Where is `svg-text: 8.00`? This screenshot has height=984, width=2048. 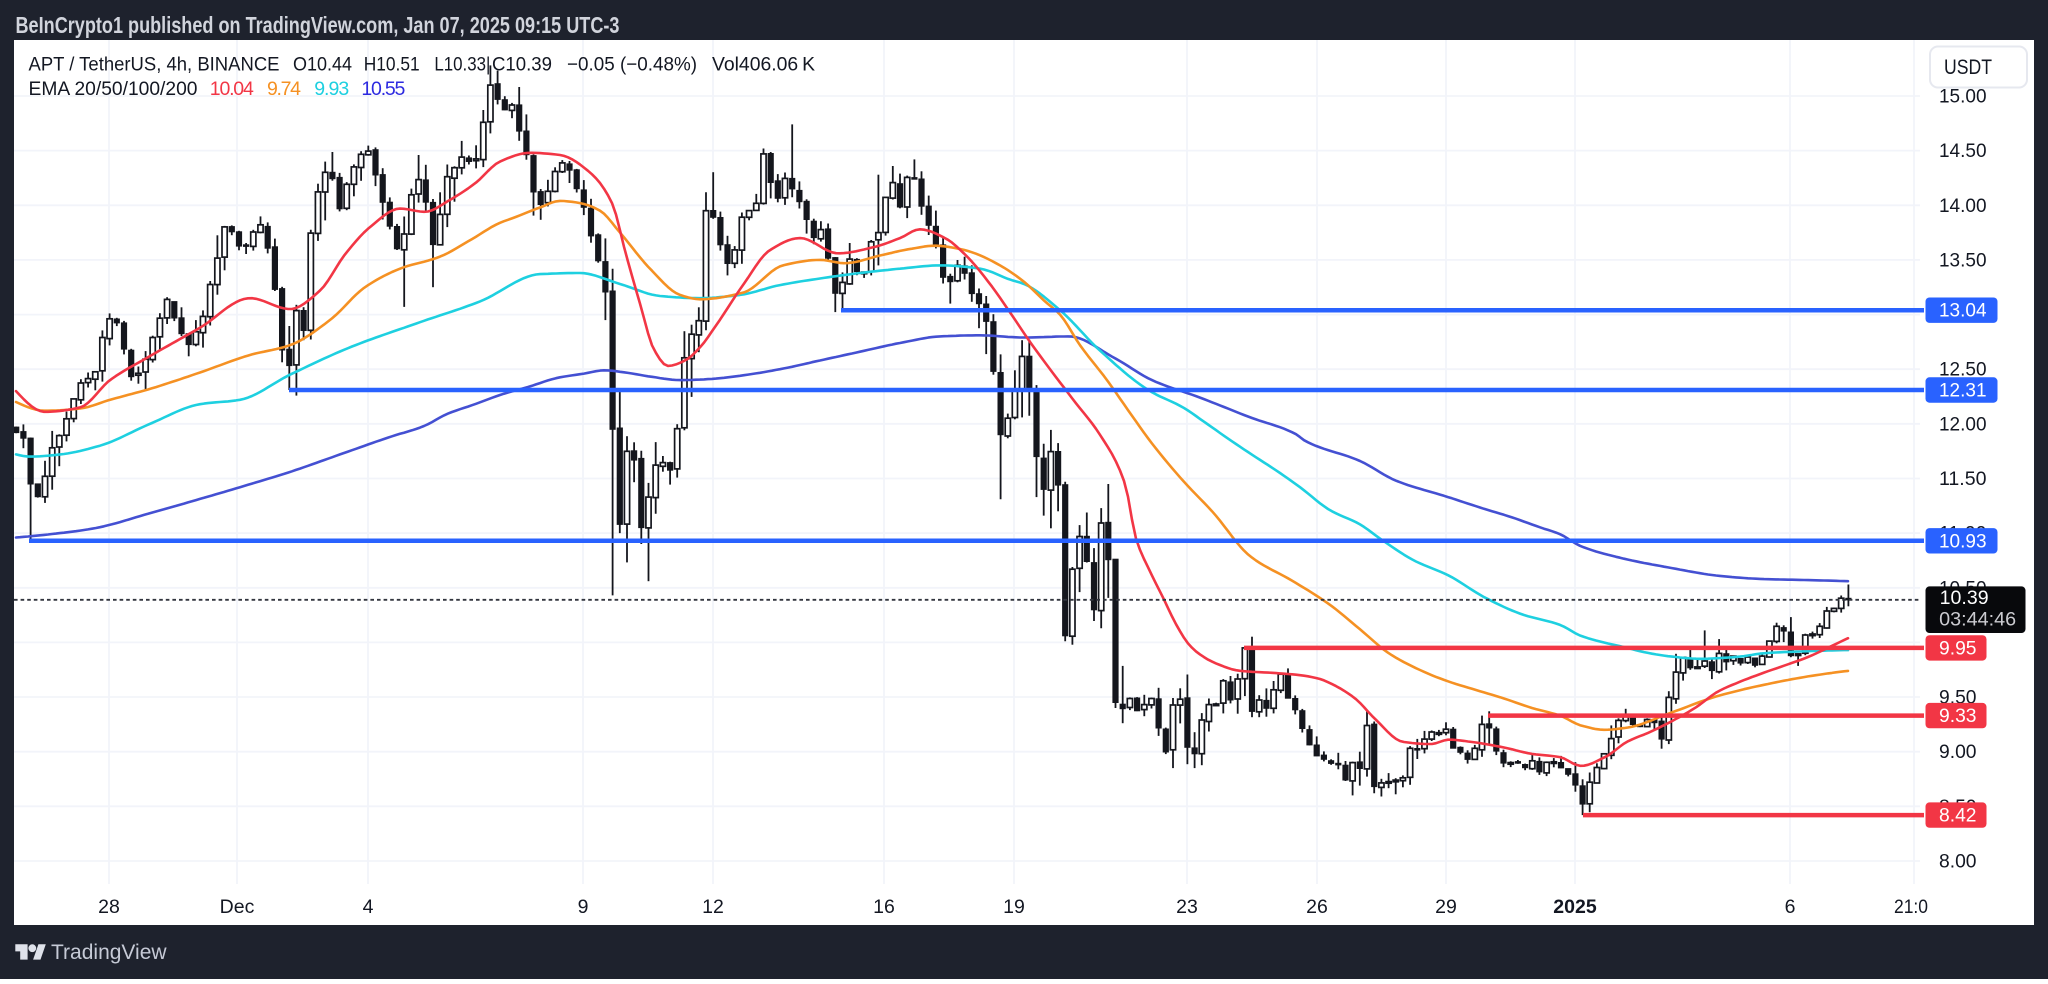 svg-text: 8.00 is located at coordinates (1958, 862).